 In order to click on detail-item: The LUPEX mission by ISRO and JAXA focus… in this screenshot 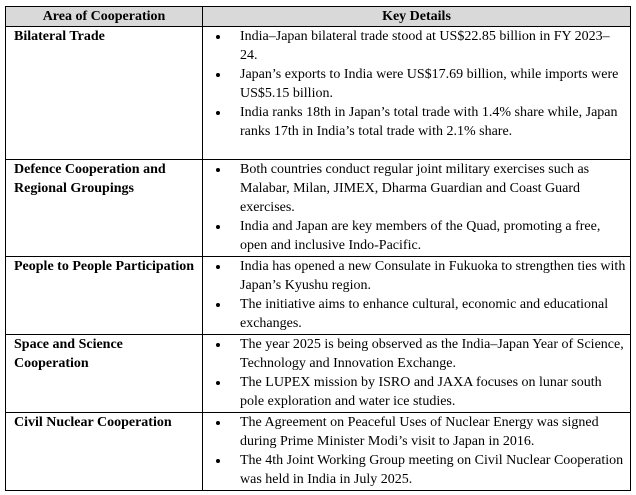, I will do `click(428, 392)`.